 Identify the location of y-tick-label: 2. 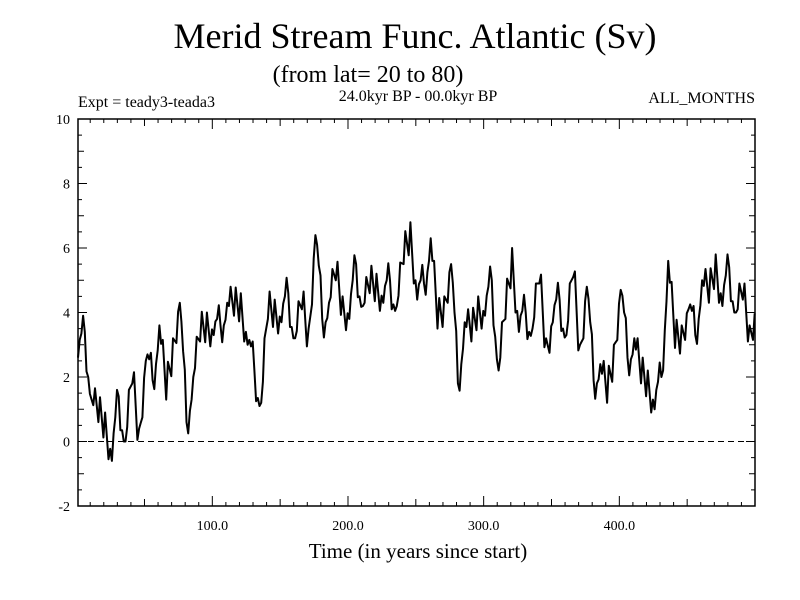
(66, 378).